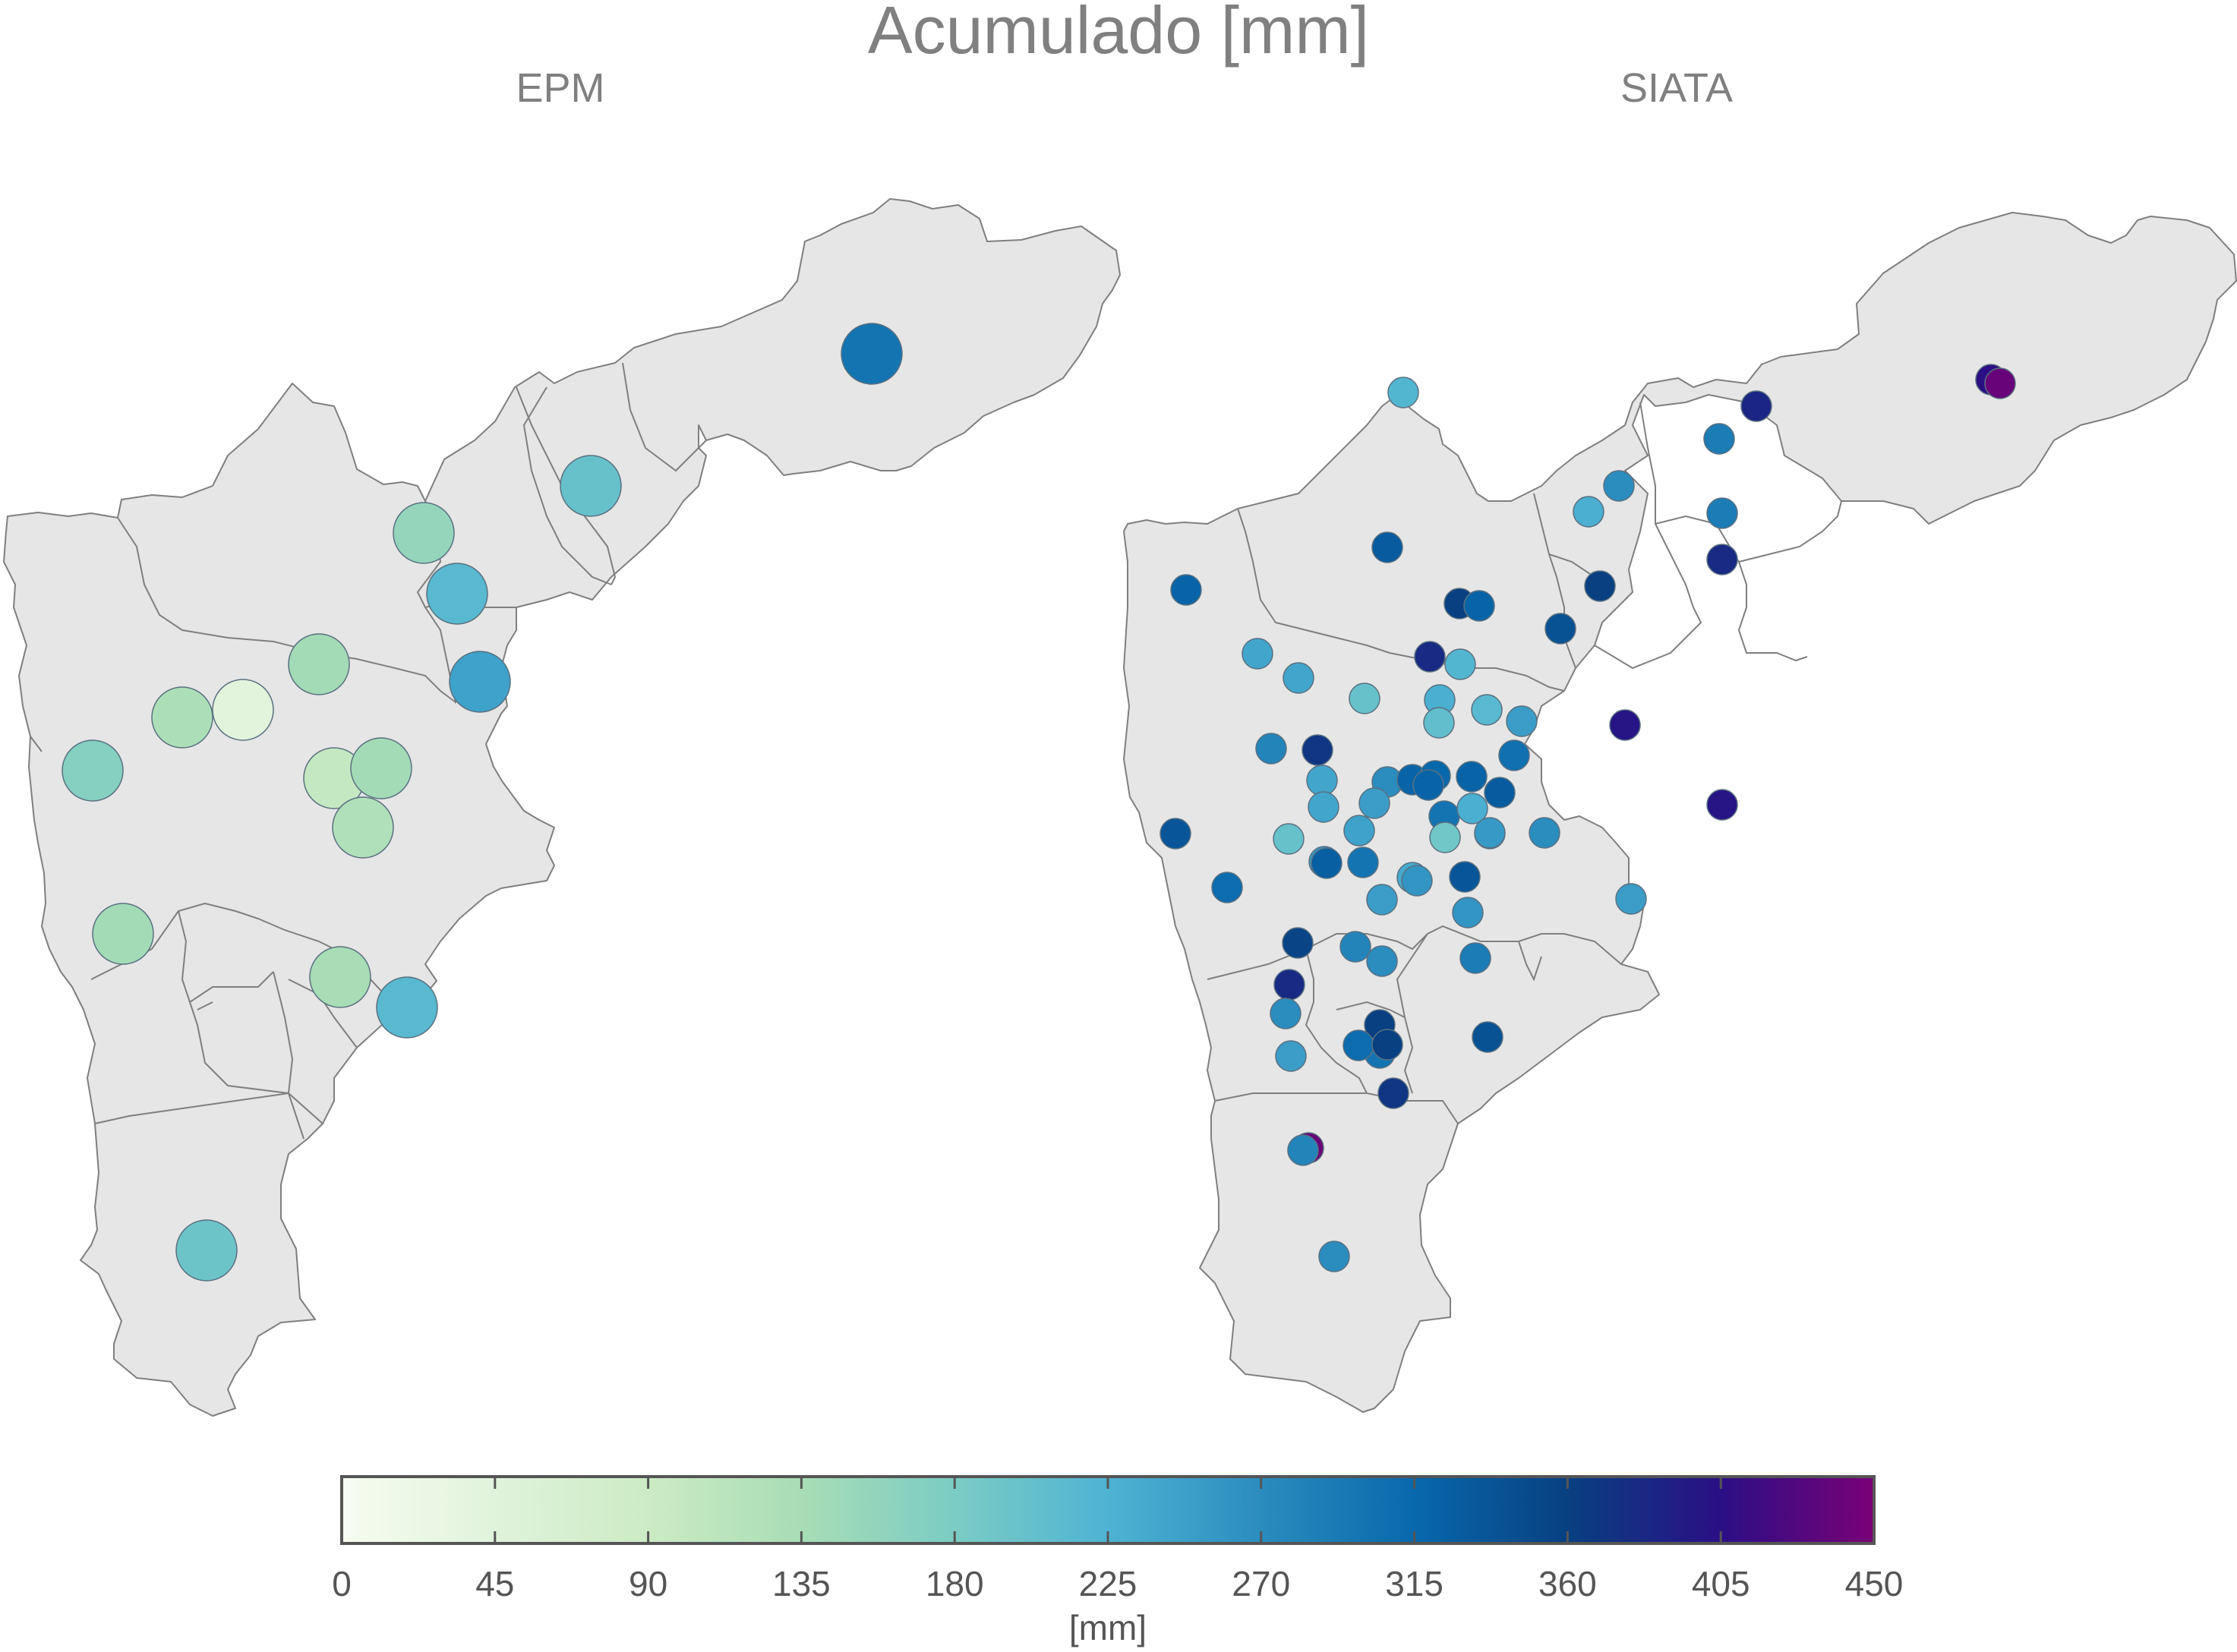 This screenshot has height=1652, width=2237. I want to click on colorbar-tick-label: 180, so click(955, 1583).